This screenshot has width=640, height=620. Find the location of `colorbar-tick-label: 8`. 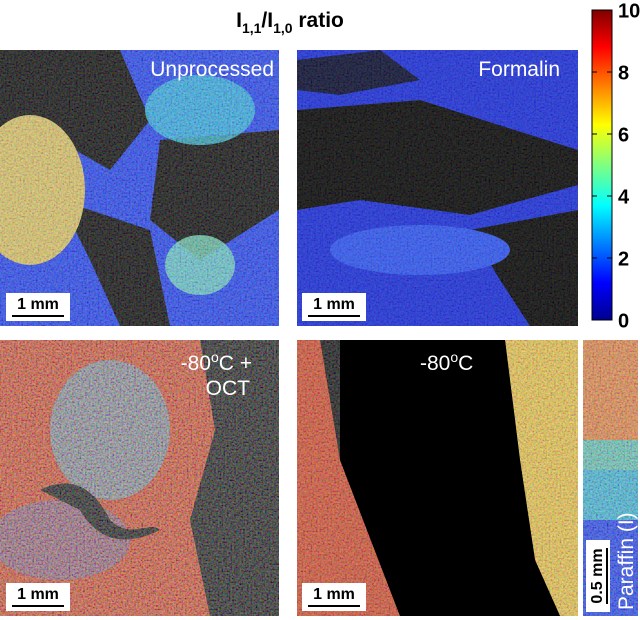

colorbar-tick-label: 8 is located at coordinates (623, 73).